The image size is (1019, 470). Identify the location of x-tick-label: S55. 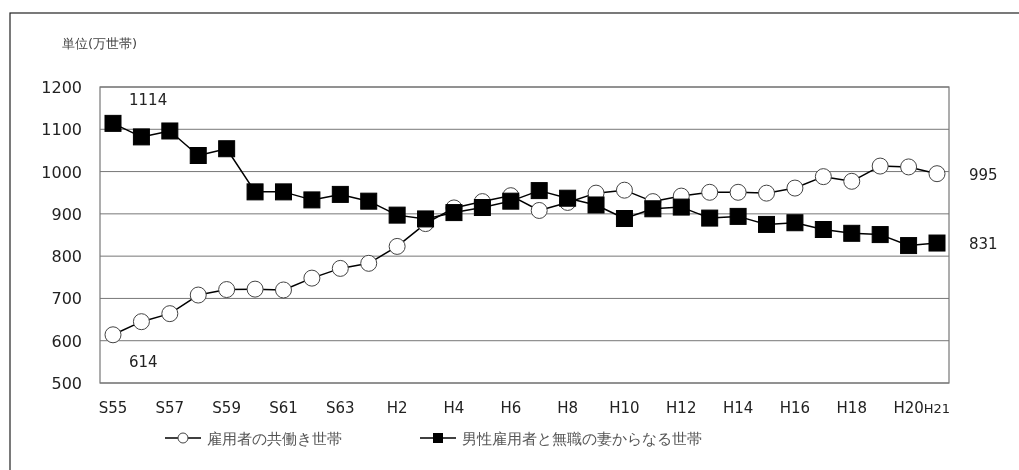
(113, 408).